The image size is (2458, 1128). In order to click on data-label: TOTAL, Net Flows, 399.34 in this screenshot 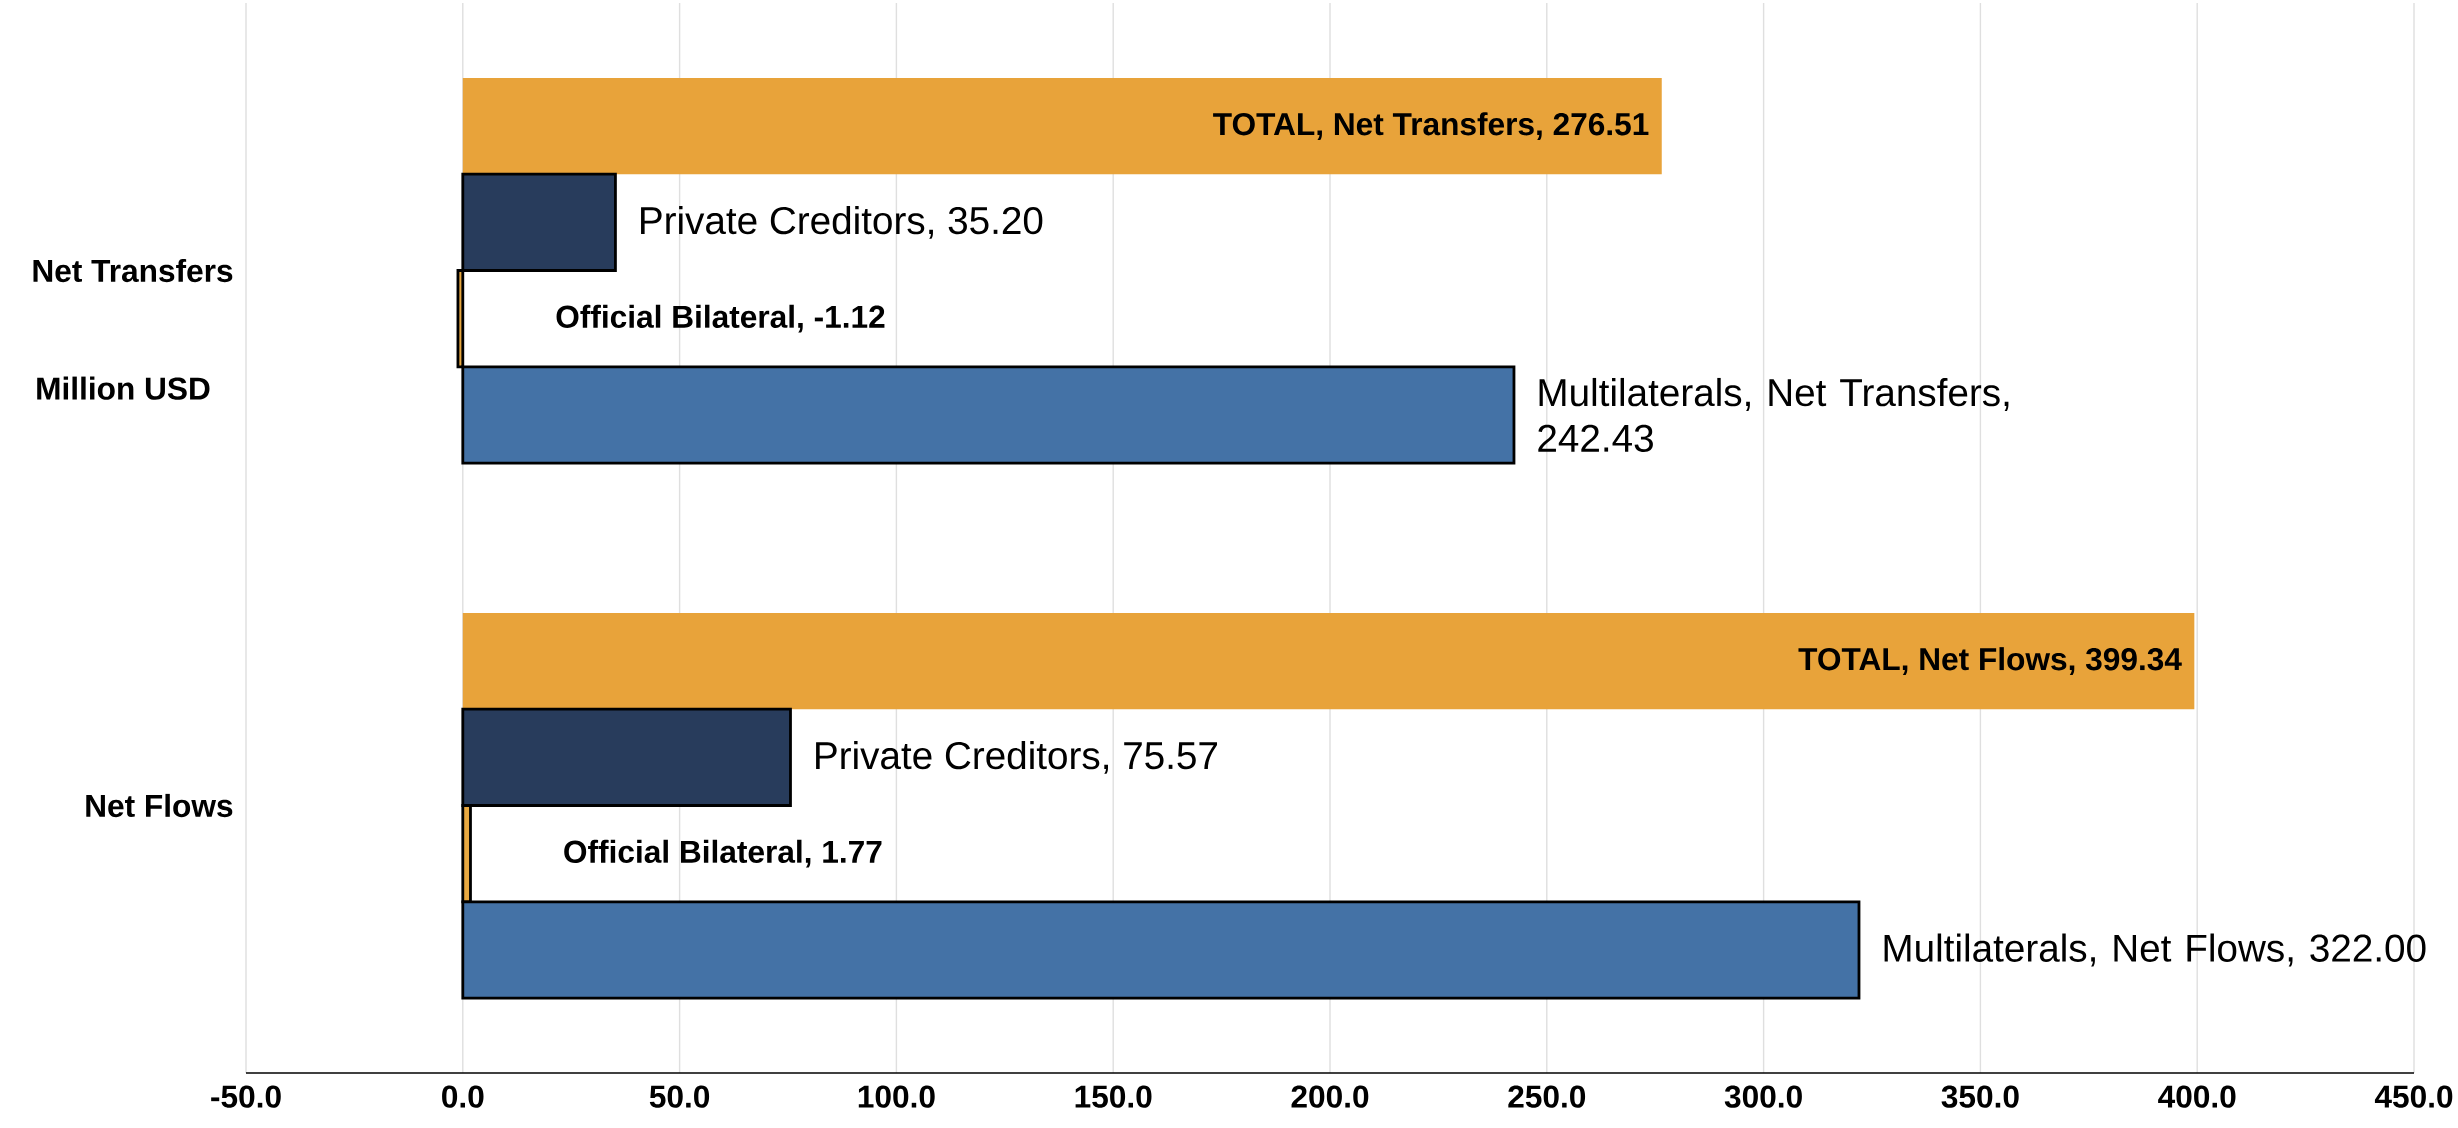, I will do `click(1990, 661)`.